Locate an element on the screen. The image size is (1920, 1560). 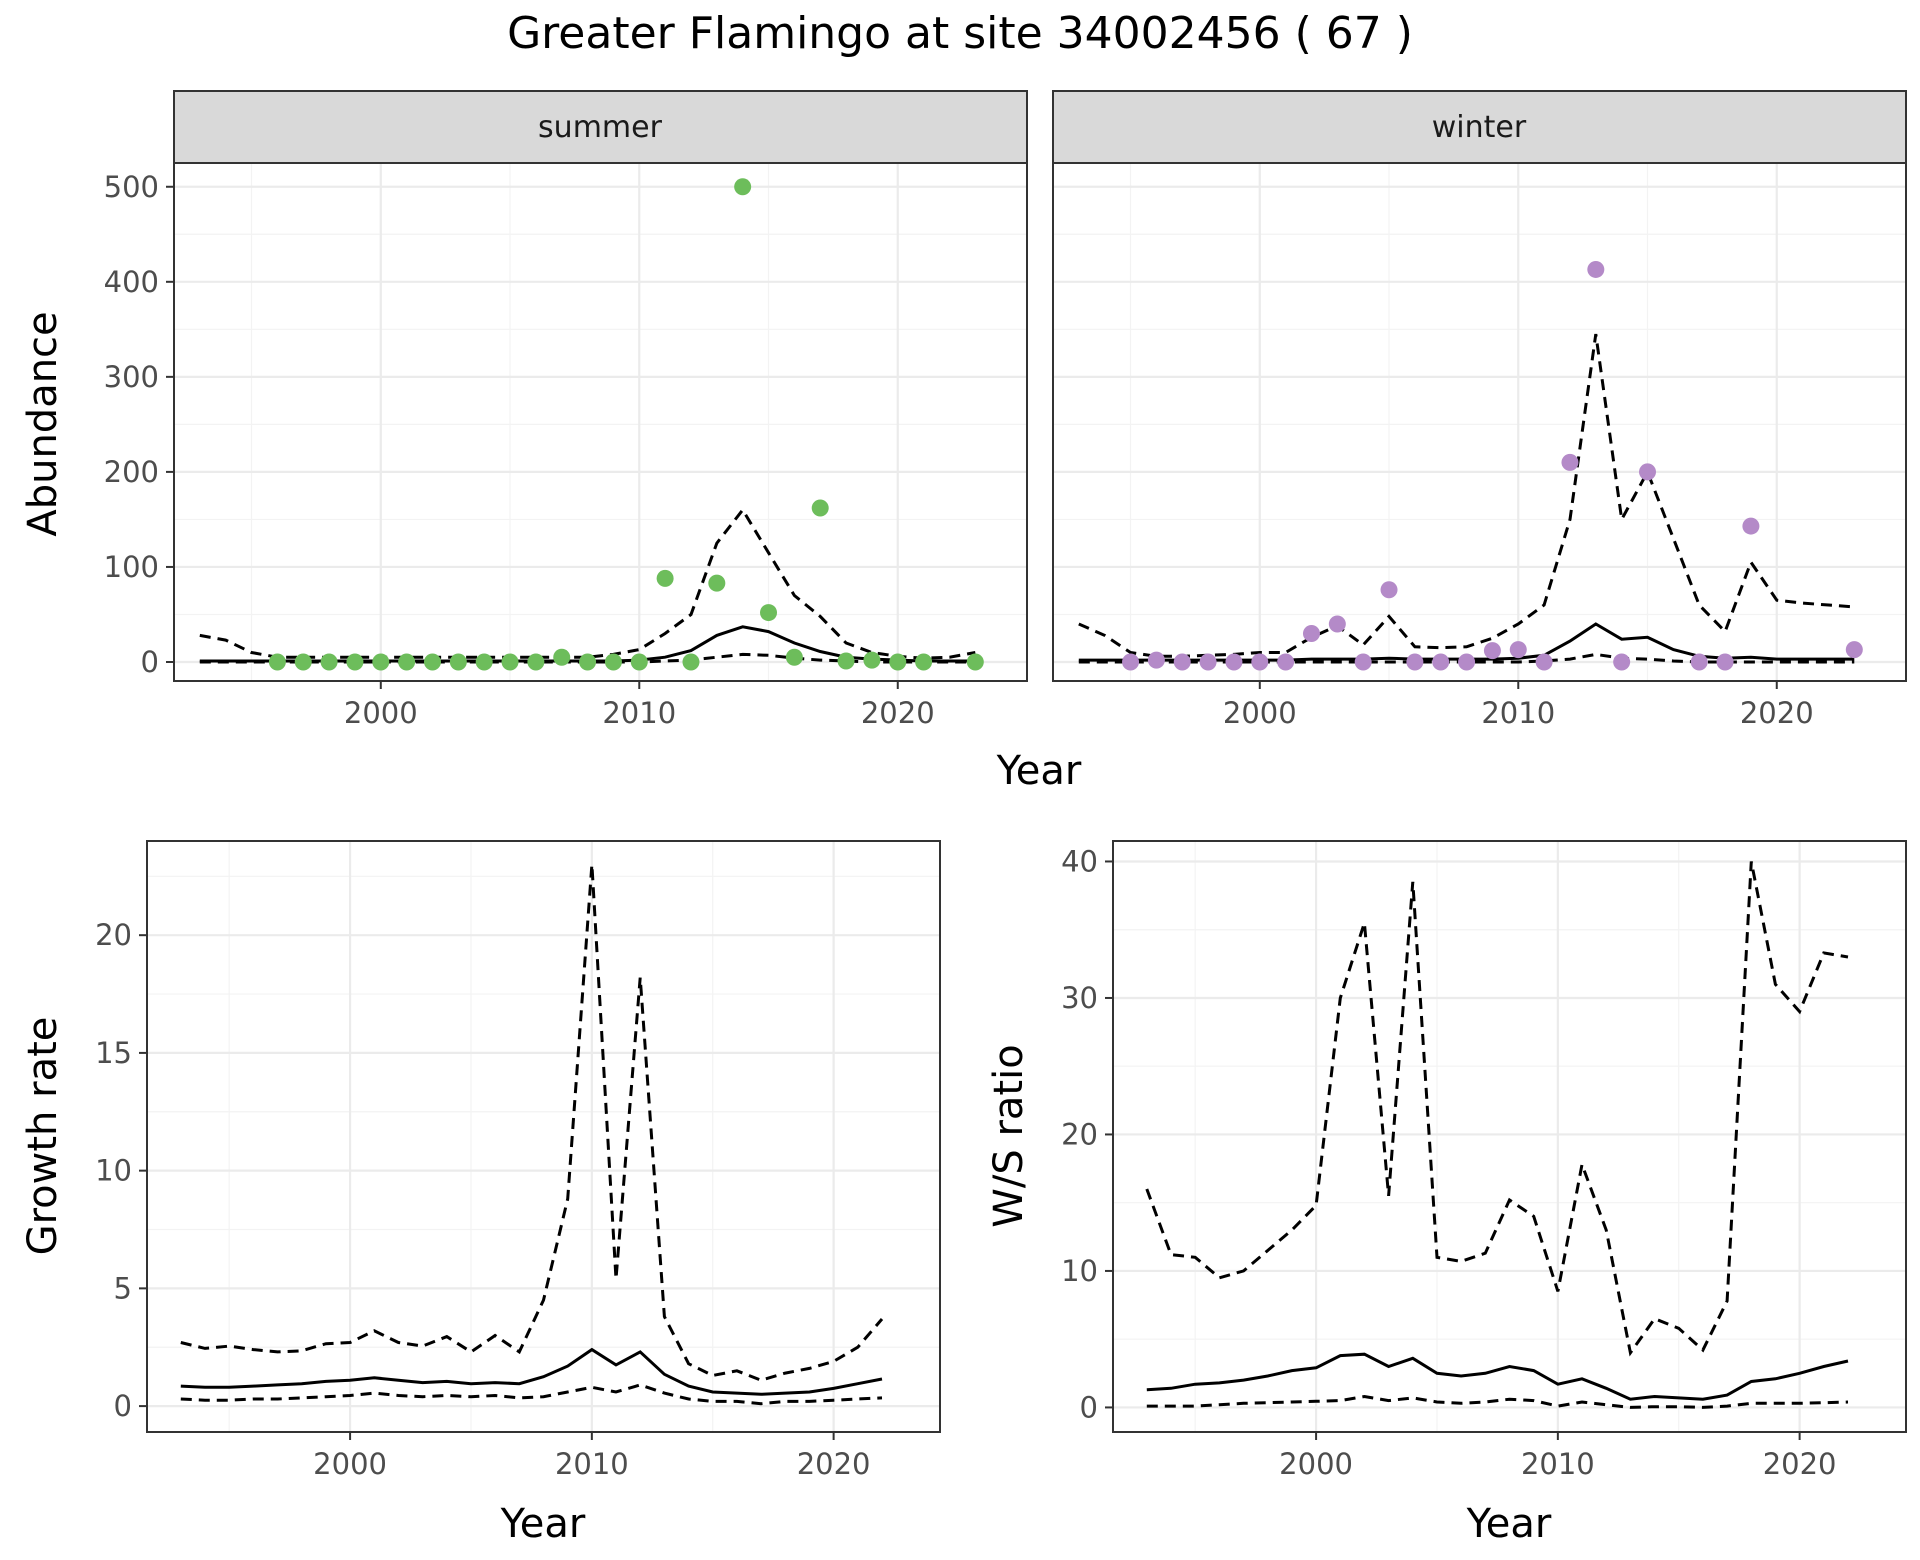
y-tick-label: 20 is located at coordinates (1079, 1134).